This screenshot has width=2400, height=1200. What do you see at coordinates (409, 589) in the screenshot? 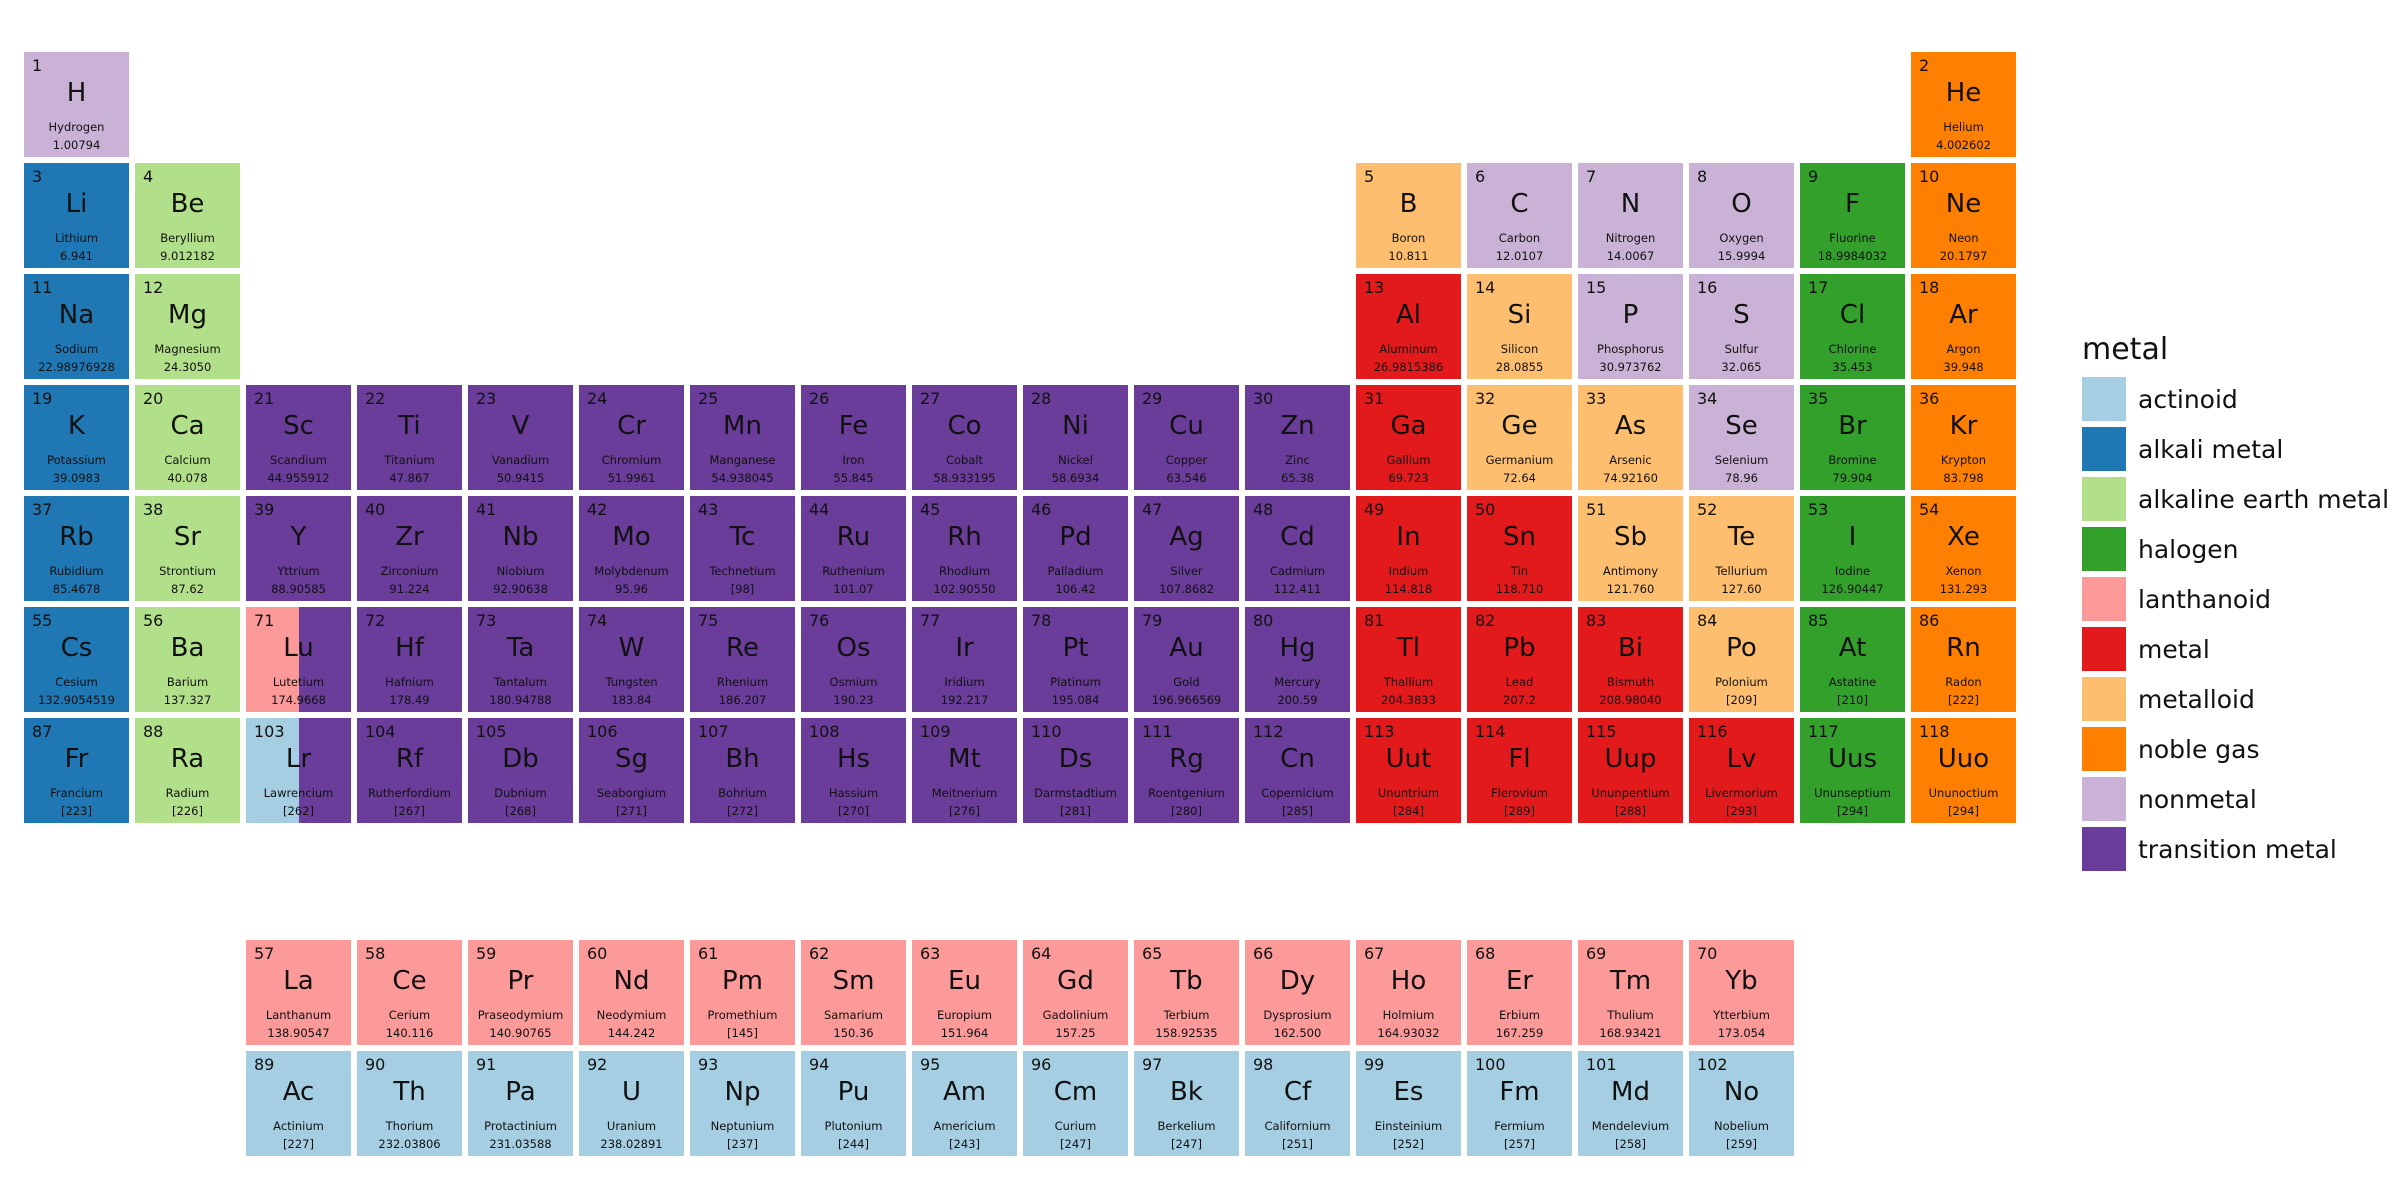
I see `atomic-mass: 91.224` at bounding box center [409, 589].